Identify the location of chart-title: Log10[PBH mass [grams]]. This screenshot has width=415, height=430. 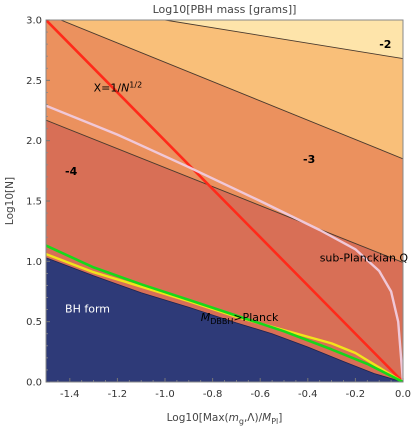
(225, 9).